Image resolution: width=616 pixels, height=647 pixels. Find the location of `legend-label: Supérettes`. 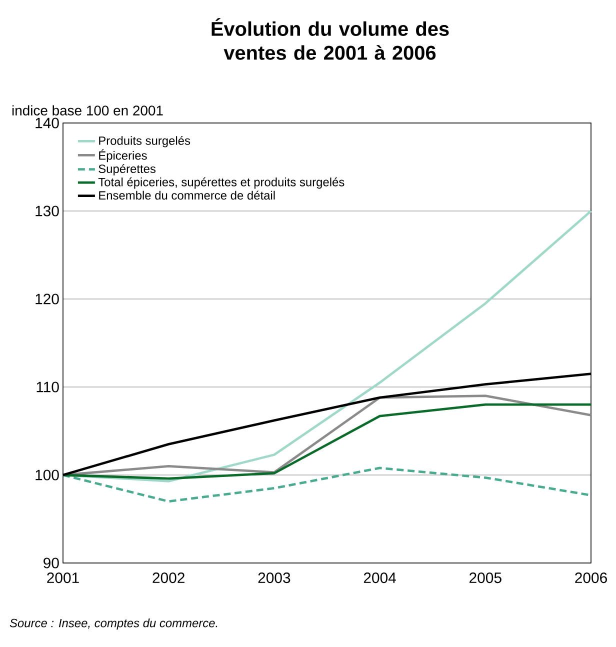

legend-label: Supérettes is located at coordinates (127, 170).